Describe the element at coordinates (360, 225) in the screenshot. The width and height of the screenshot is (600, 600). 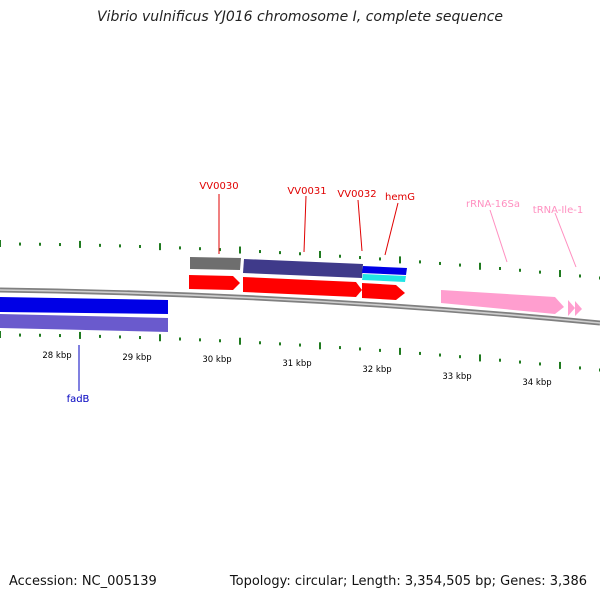
I see `vv0032-connector` at that location.